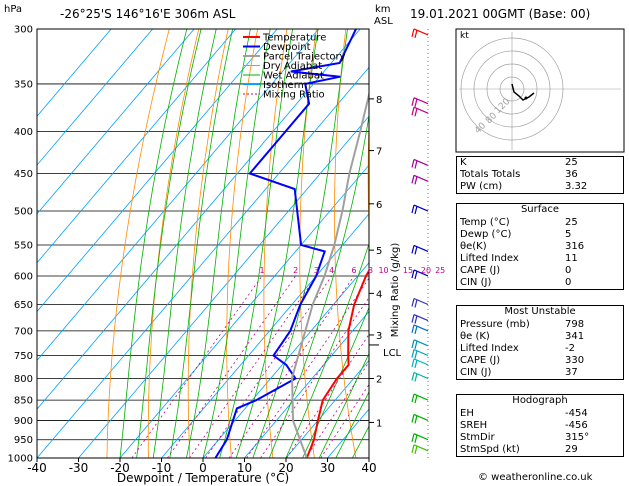 Image resolution: width=629 pixels, height=486 pixels. What do you see at coordinates (571, 372) in the screenshot?
I see `mu-cin-value: 37` at bounding box center [571, 372].